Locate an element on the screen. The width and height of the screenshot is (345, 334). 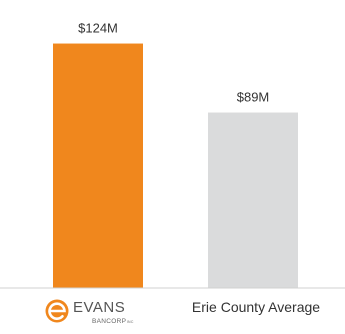
logo-subtitle: BANCORPINC is located at coordinates (113, 321).